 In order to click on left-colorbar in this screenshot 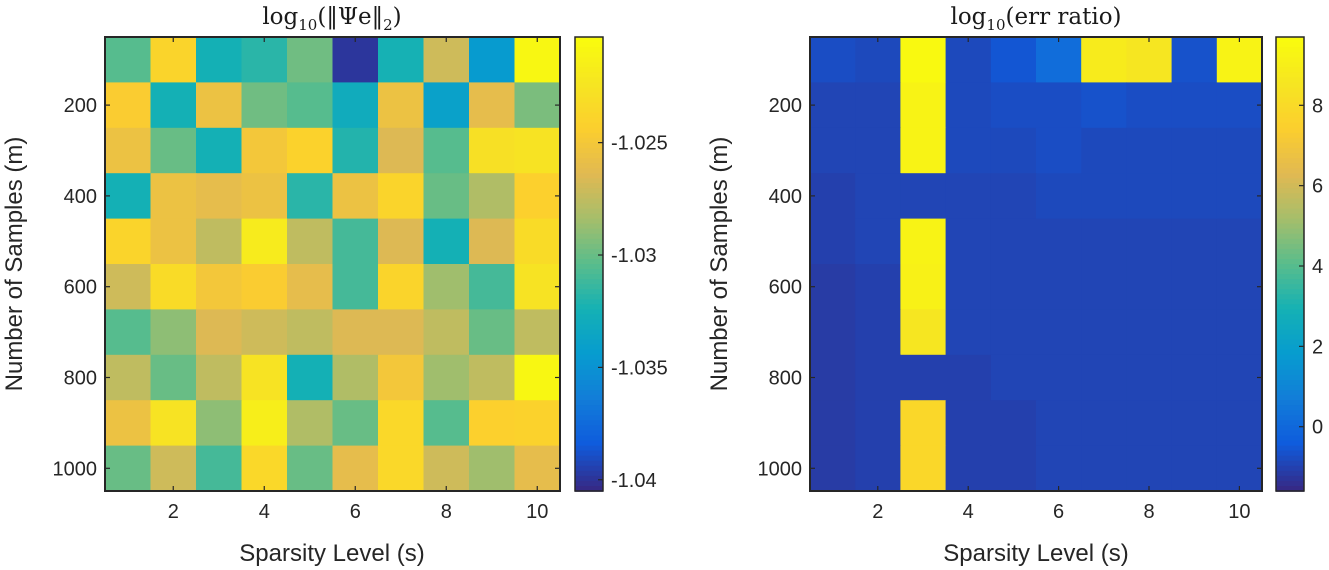, I will do `click(589, 264)`.